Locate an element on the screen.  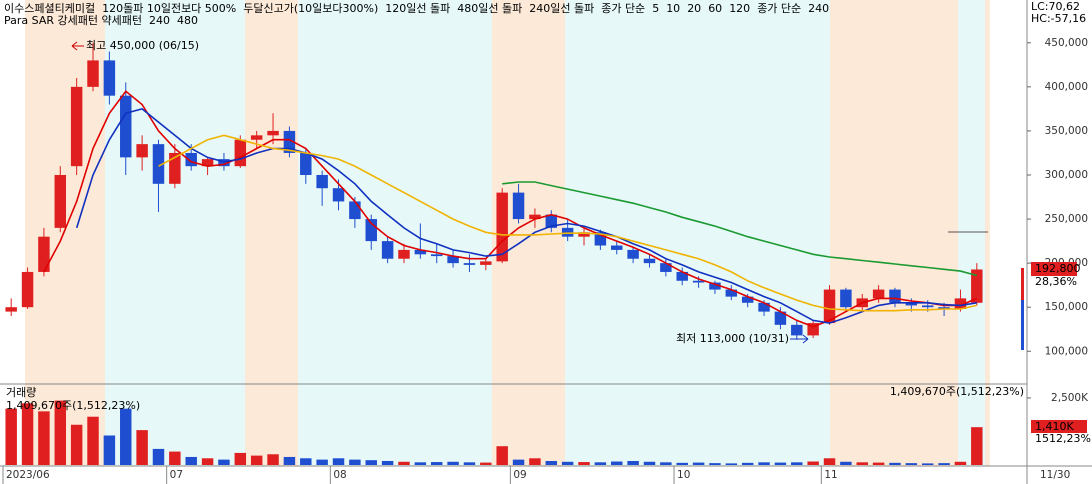
legend-entry: 480일선 돌파 is located at coordinates (489, 8).